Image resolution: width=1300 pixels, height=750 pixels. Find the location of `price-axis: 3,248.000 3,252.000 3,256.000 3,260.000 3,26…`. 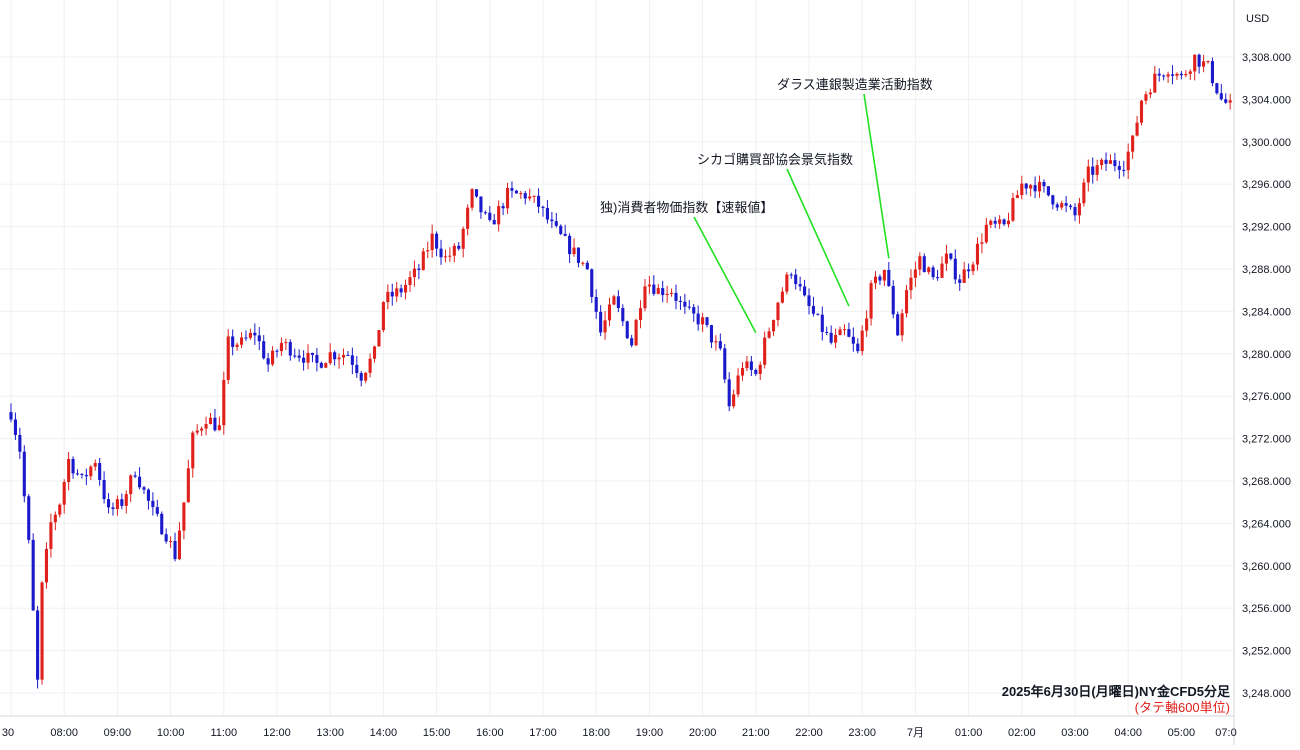

price-axis: 3,248.000 3,252.000 3,256.000 3,260.000 3,26… is located at coordinates (1266, 376).